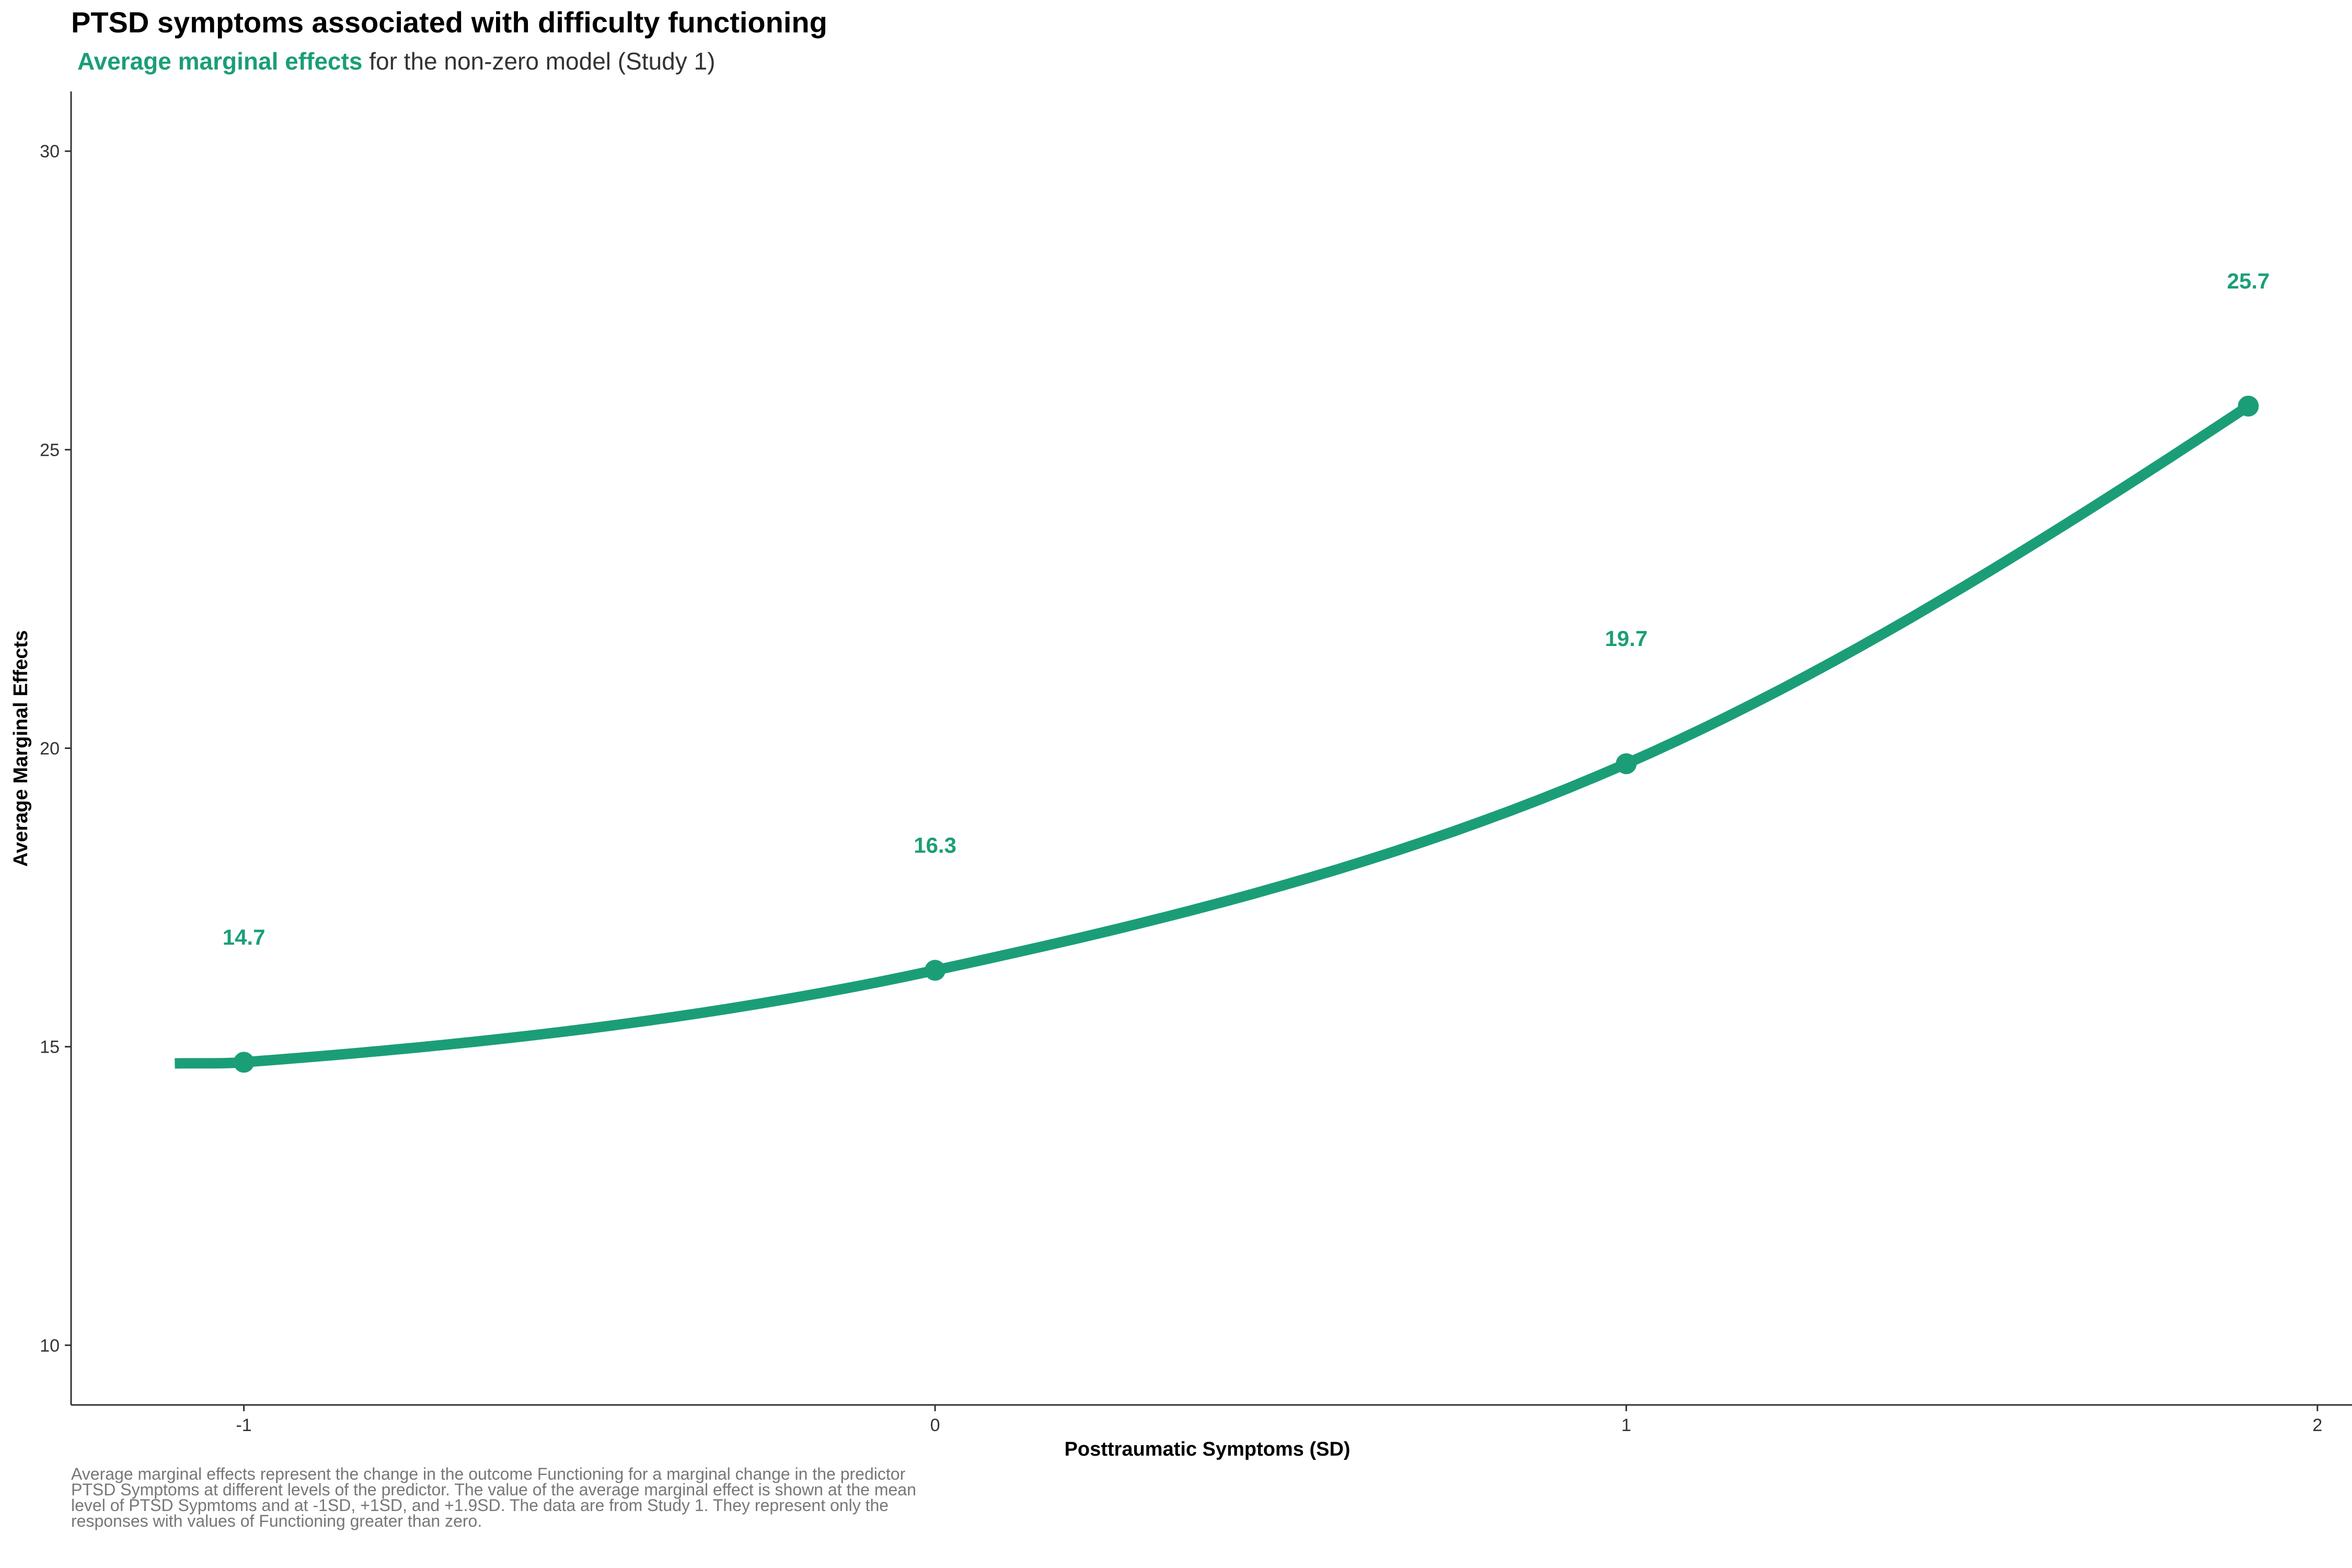 The width and height of the screenshot is (2352, 1568). What do you see at coordinates (21, 748) in the screenshot?
I see `y-axis-title: Average Marginal Effects` at bounding box center [21, 748].